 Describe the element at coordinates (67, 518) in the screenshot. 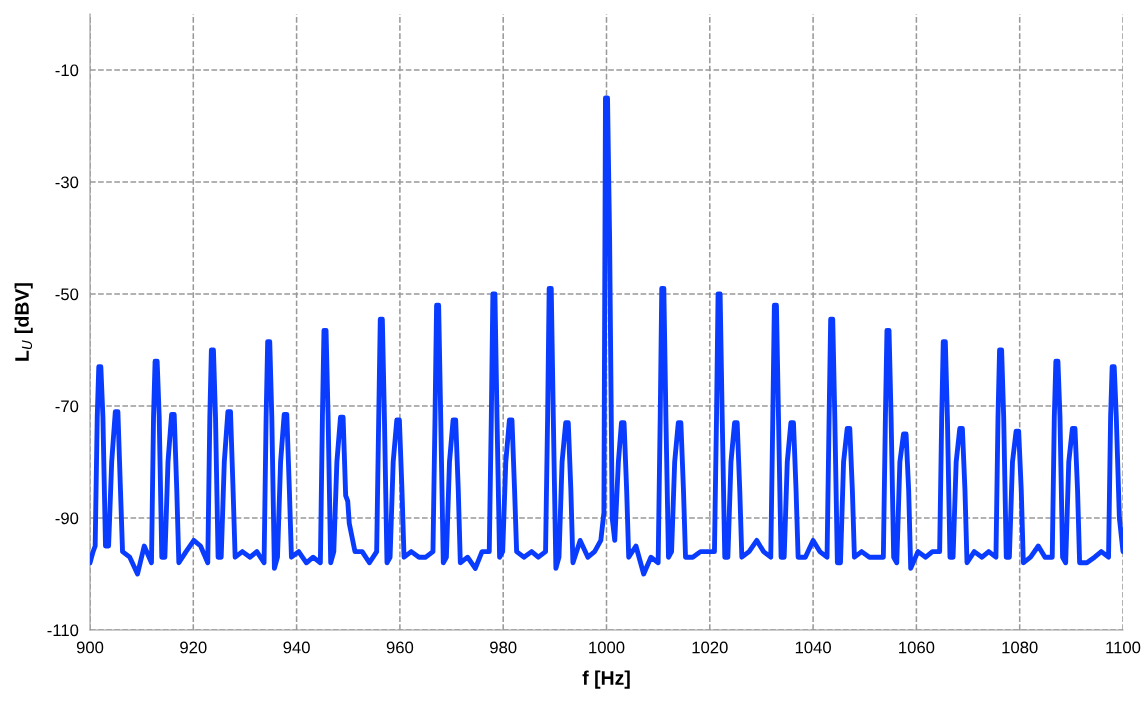

I see `y-tick-label: -90` at that location.